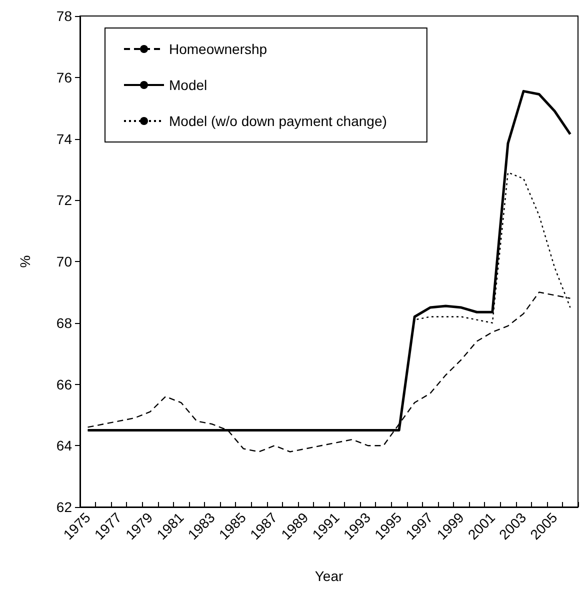 This screenshot has height=591, width=584. What do you see at coordinates (218, 49) in the screenshot?
I see `legend-label: Homeownershp` at bounding box center [218, 49].